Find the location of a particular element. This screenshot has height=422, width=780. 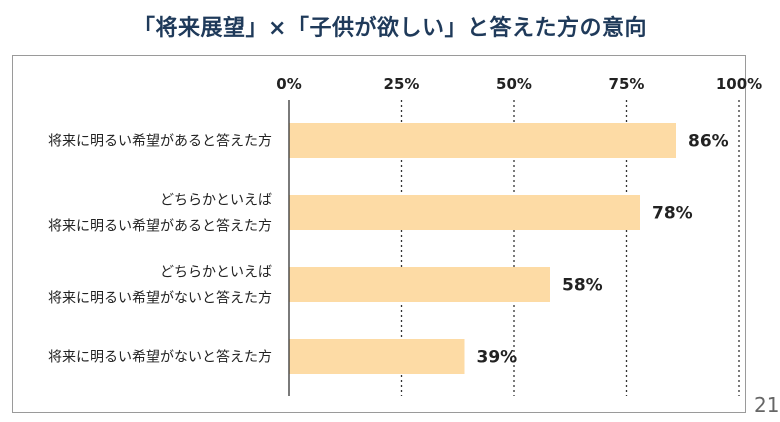

chart-title: 「将来展望」×「子供が欲しい」と答えた方の意向 is located at coordinates (390, 28).